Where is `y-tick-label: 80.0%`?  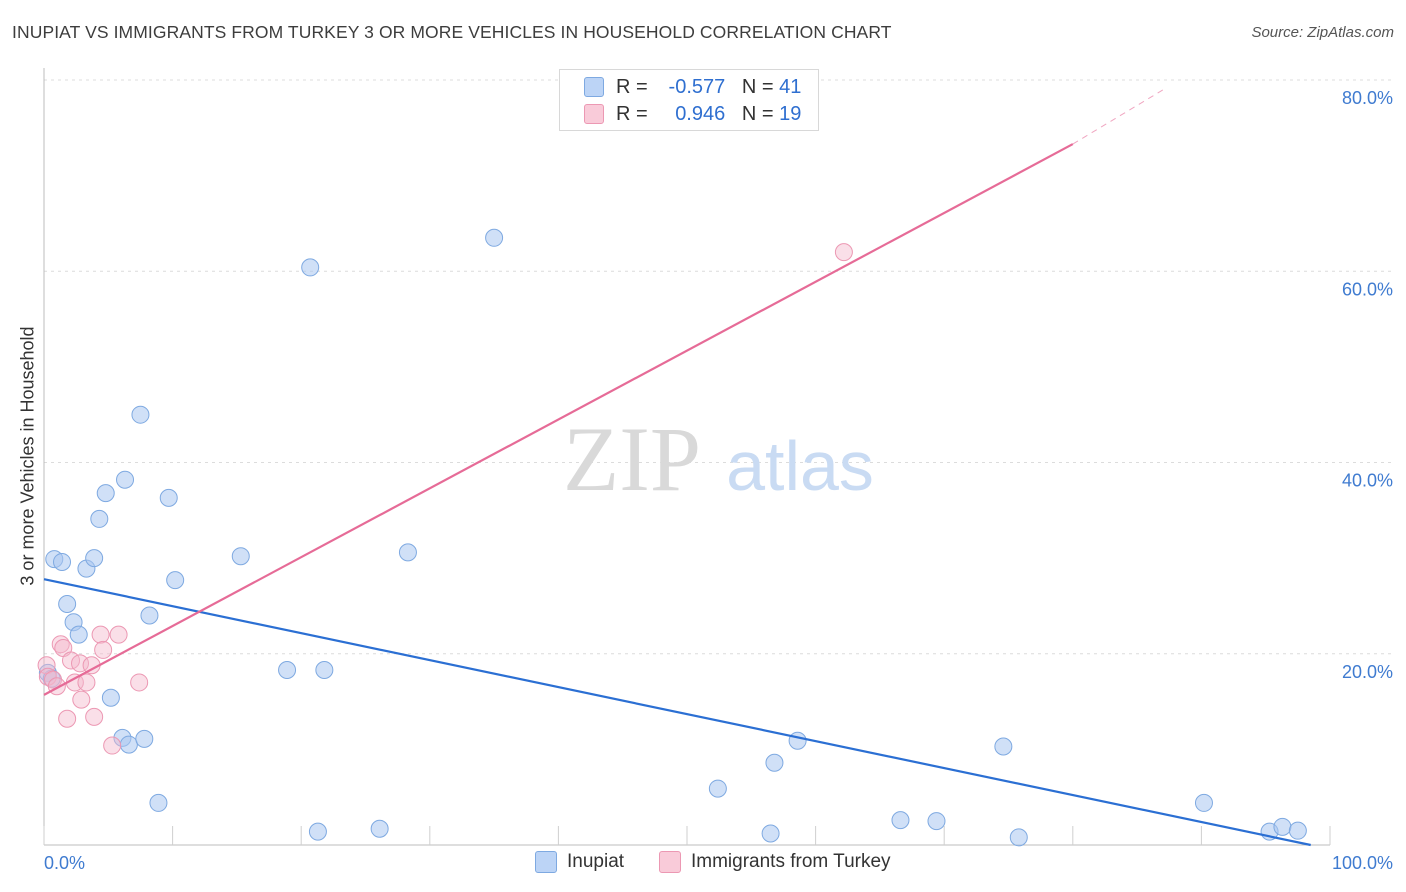
y-tick-label: 80.0% is located at coordinates (1367, 98).